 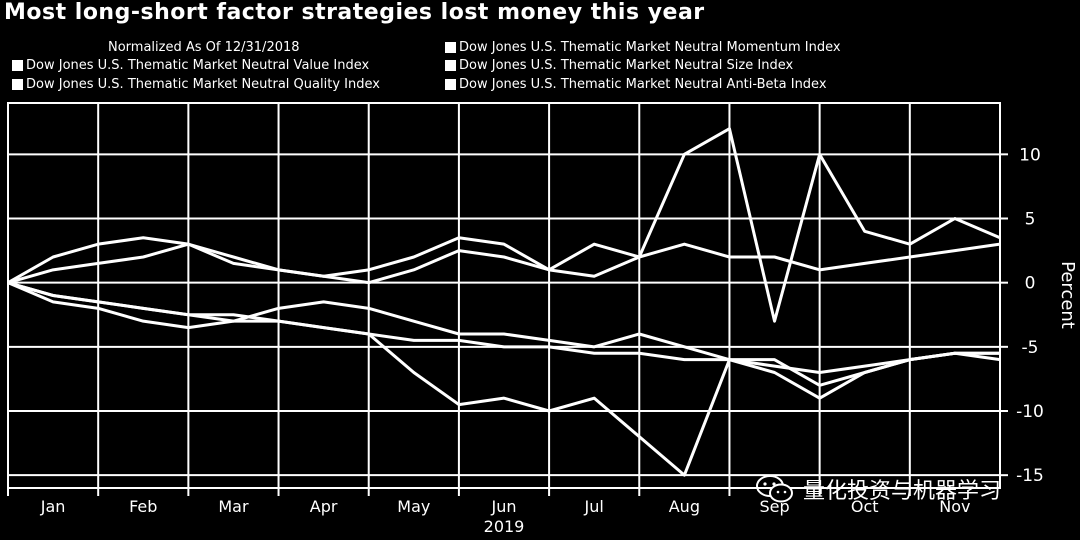 I want to click on chart-subtitle: Normalized As Of 12/31/2018, so click(x=204, y=47).